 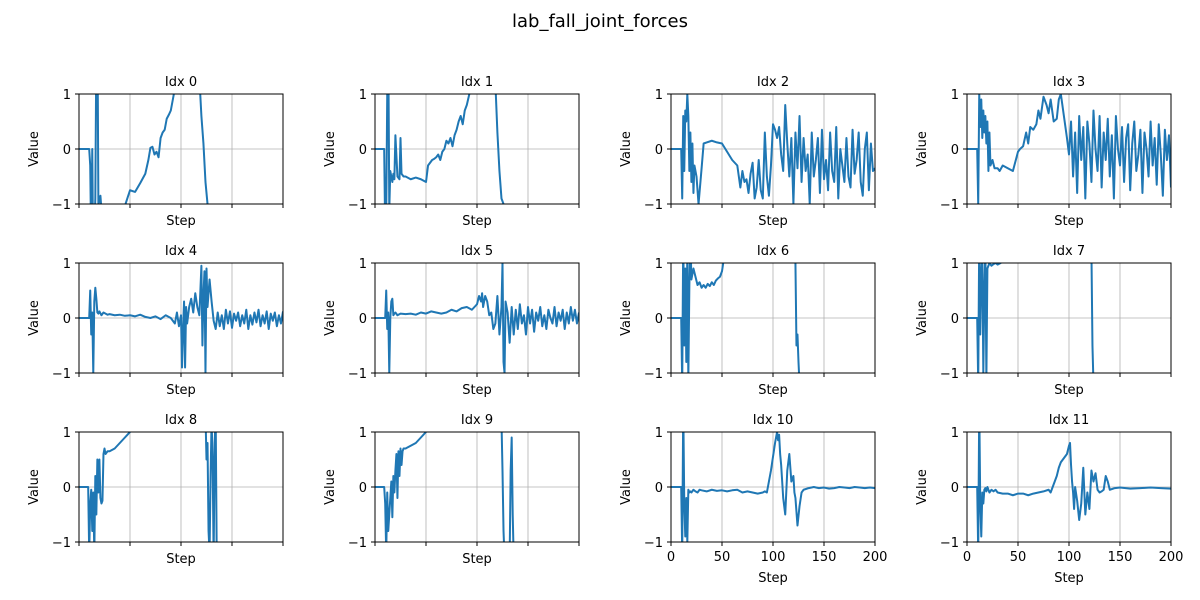 I want to click on subplot-6: −1 0 1 Idx 6 Step Value, so click(x=747, y=321).